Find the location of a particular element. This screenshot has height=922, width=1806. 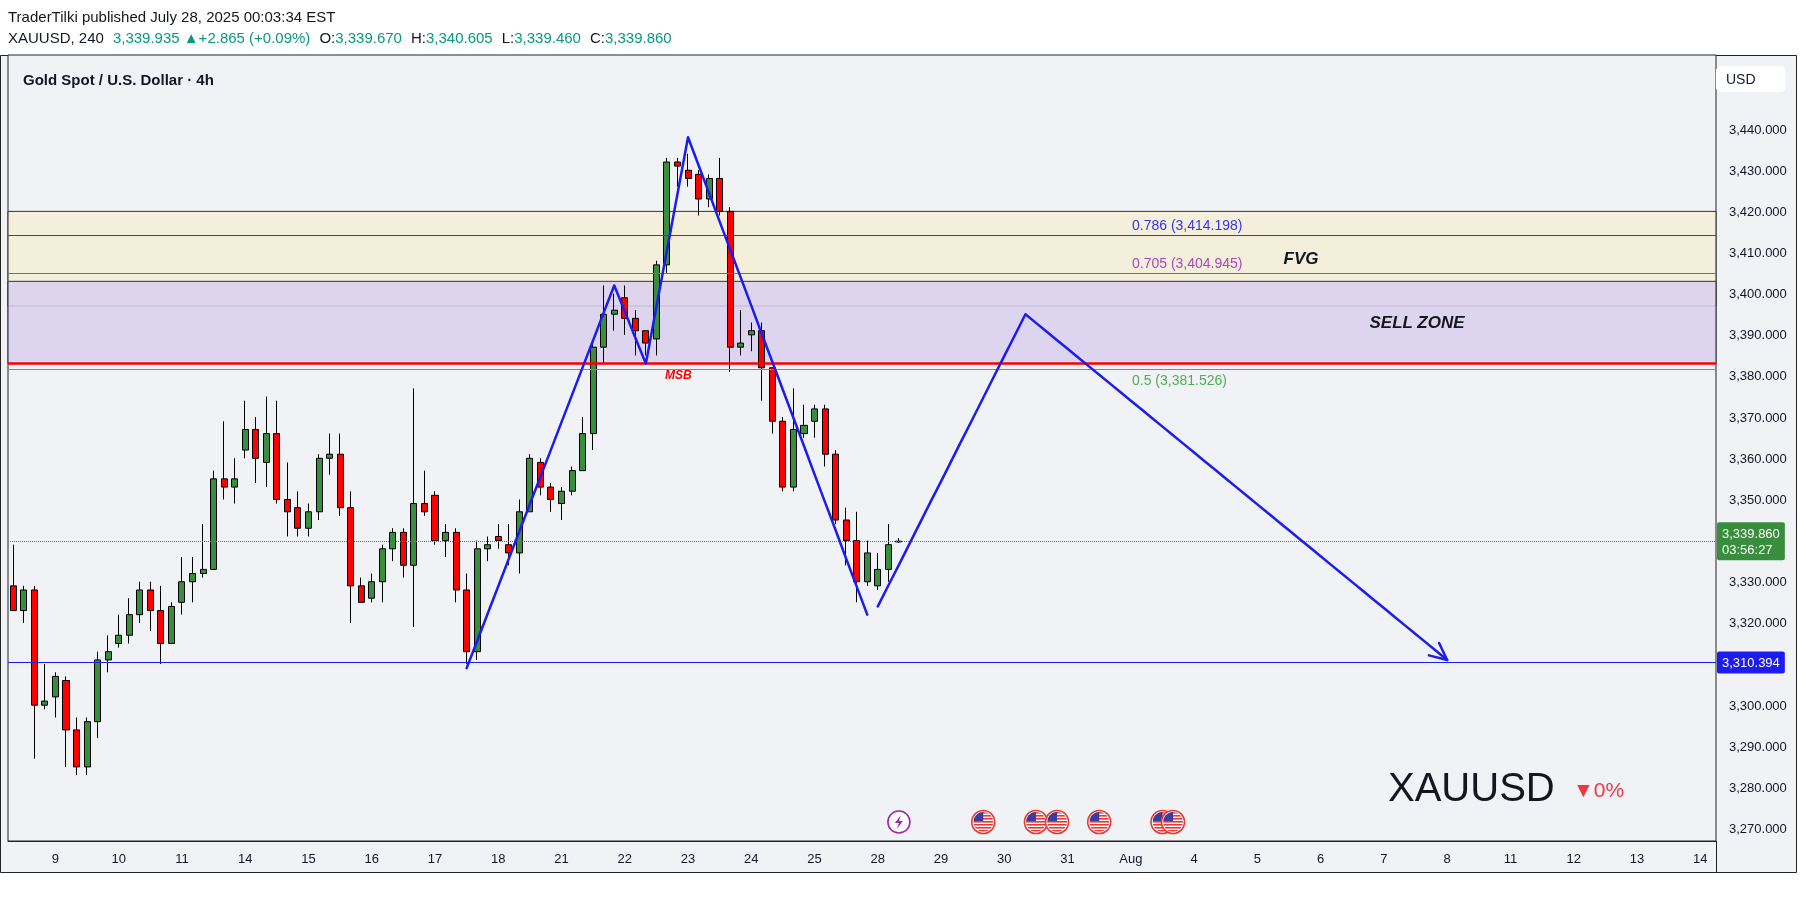

x-tick-label: 24 is located at coordinates (751, 858).